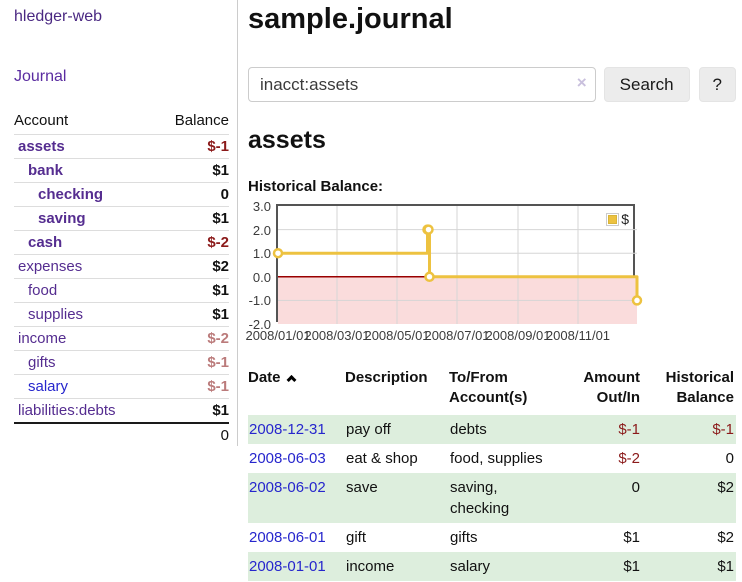 The image size is (742, 582). I want to click on chart-svg, so click(457, 265).